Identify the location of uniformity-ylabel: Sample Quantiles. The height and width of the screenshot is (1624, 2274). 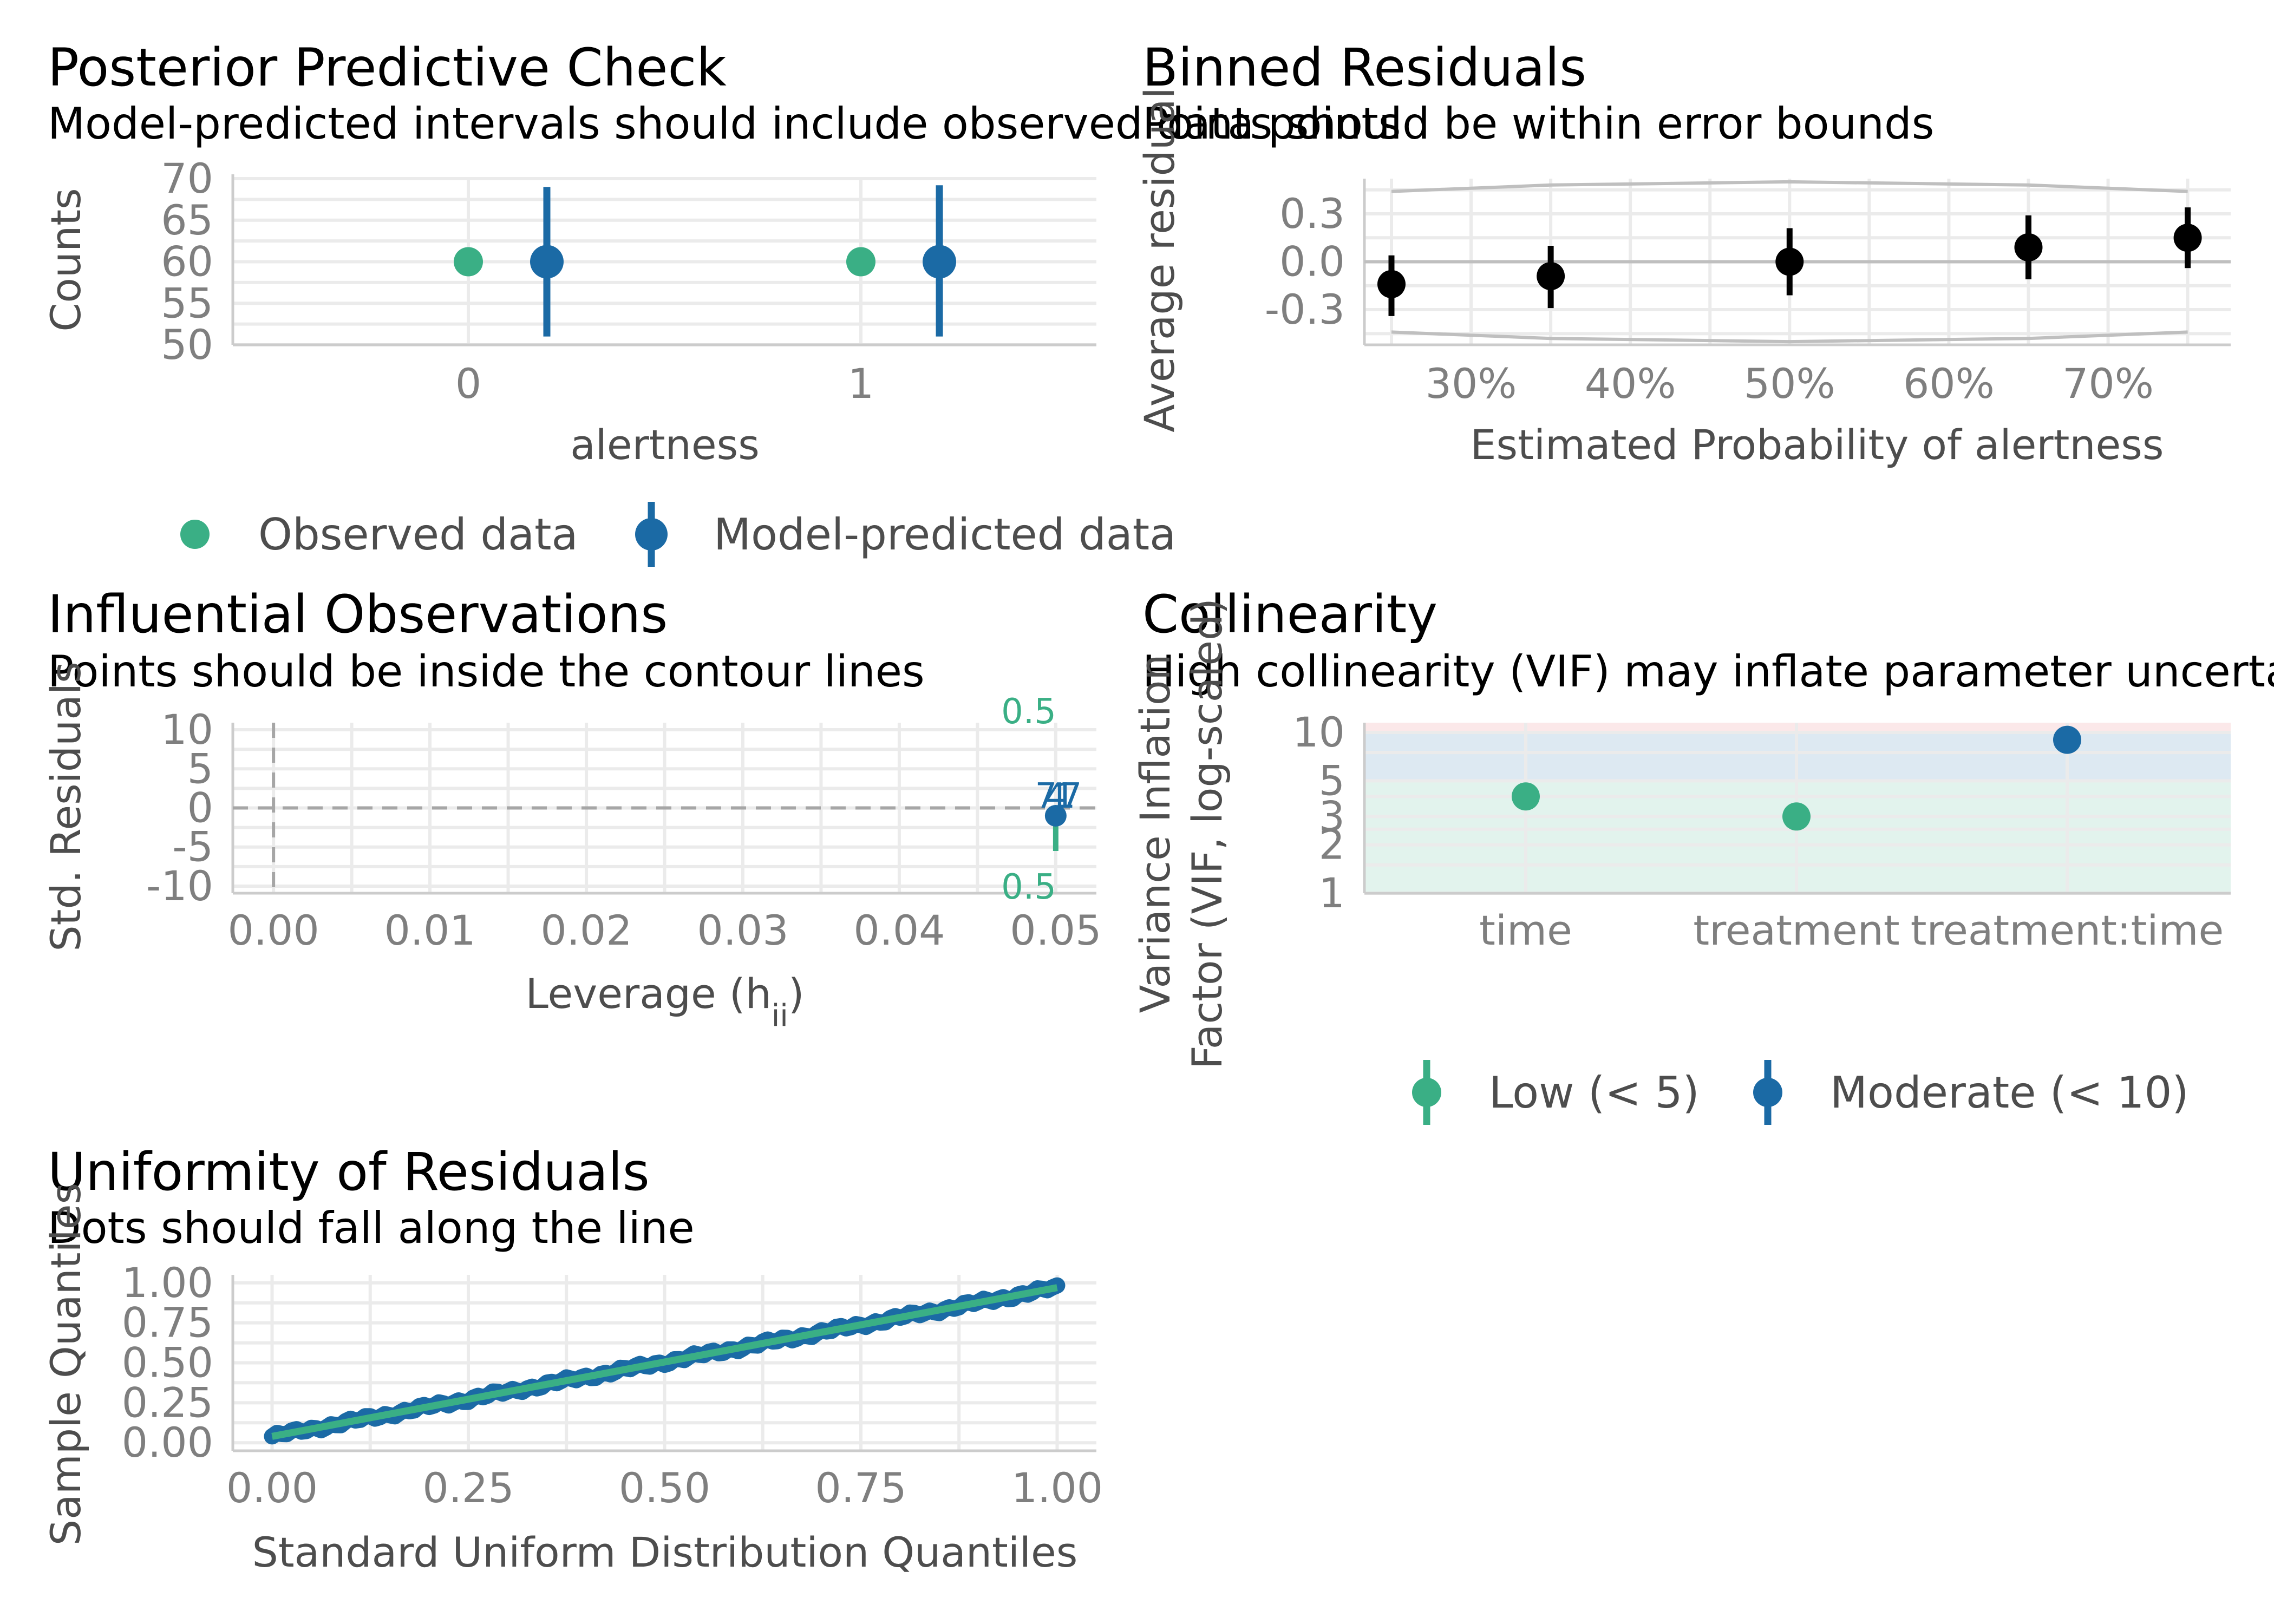
(66, 1364).